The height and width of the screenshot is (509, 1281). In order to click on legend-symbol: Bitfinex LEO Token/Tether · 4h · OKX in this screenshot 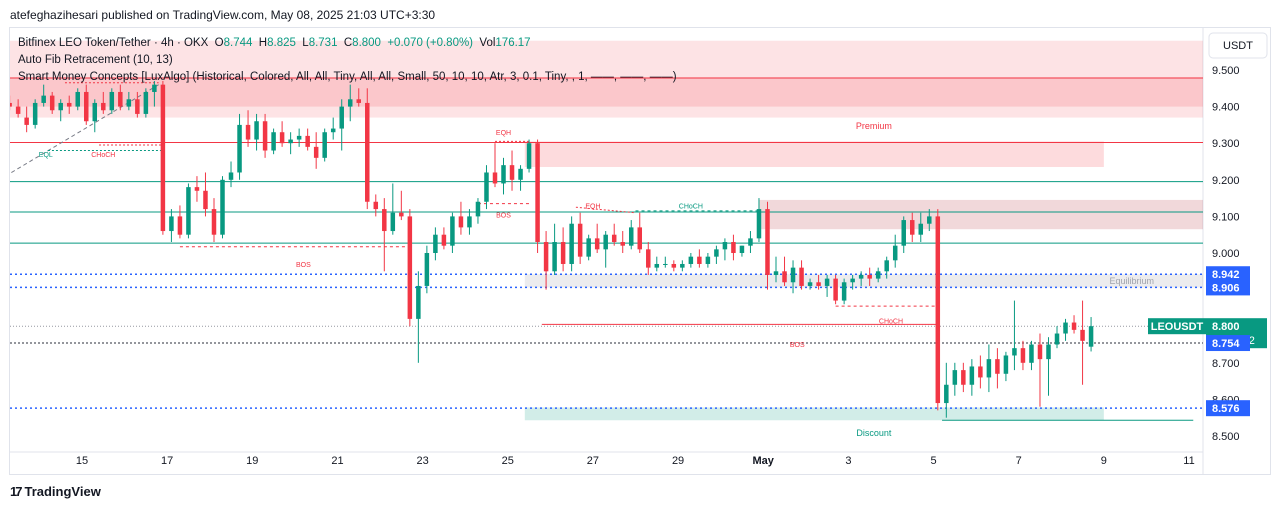, I will do `click(113, 43)`.